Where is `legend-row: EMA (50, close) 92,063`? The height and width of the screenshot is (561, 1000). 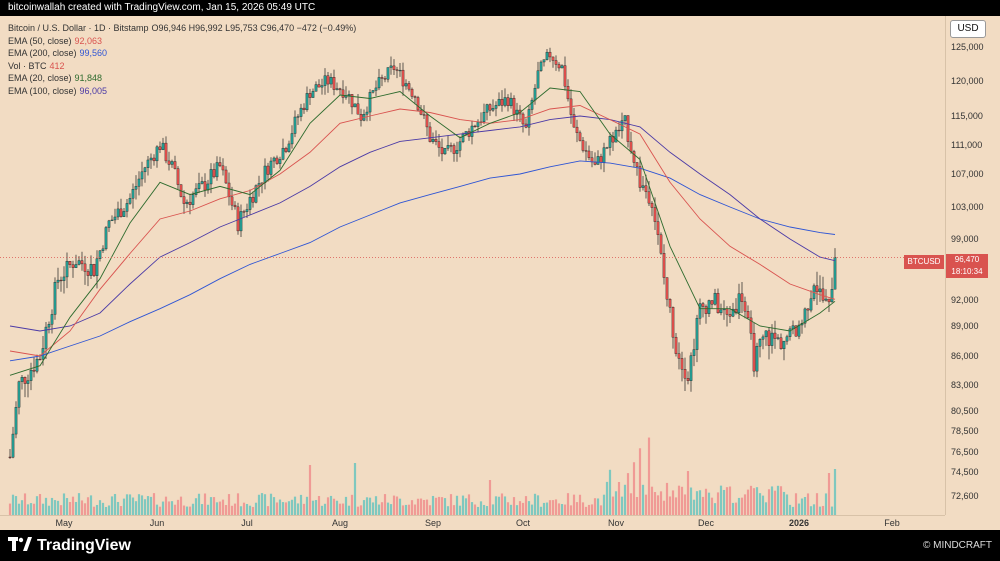
legend-row: EMA (50, close) 92,063 is located at coordinates (182, 41).